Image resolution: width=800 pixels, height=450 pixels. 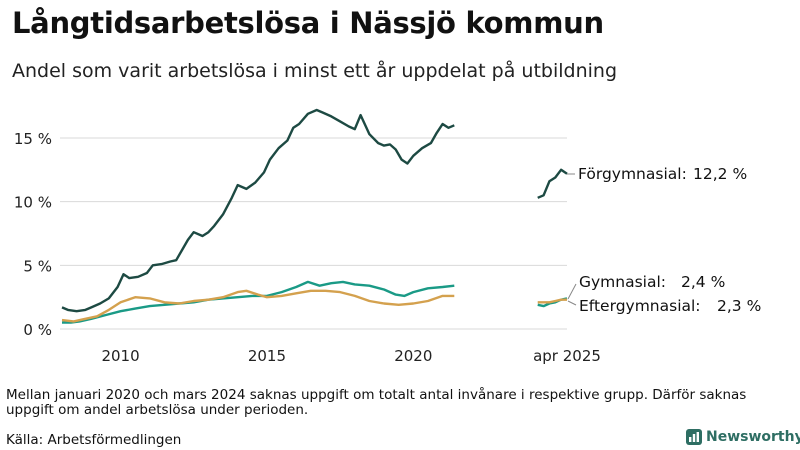 What do you see at coordinates (33, 203) in the screenshot?
I see `y-tick-label: 10 %` at bounding box center [33, 203].